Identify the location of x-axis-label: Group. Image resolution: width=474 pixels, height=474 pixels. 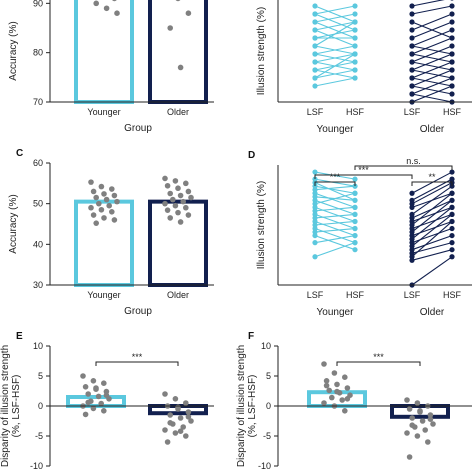
(138, 311).